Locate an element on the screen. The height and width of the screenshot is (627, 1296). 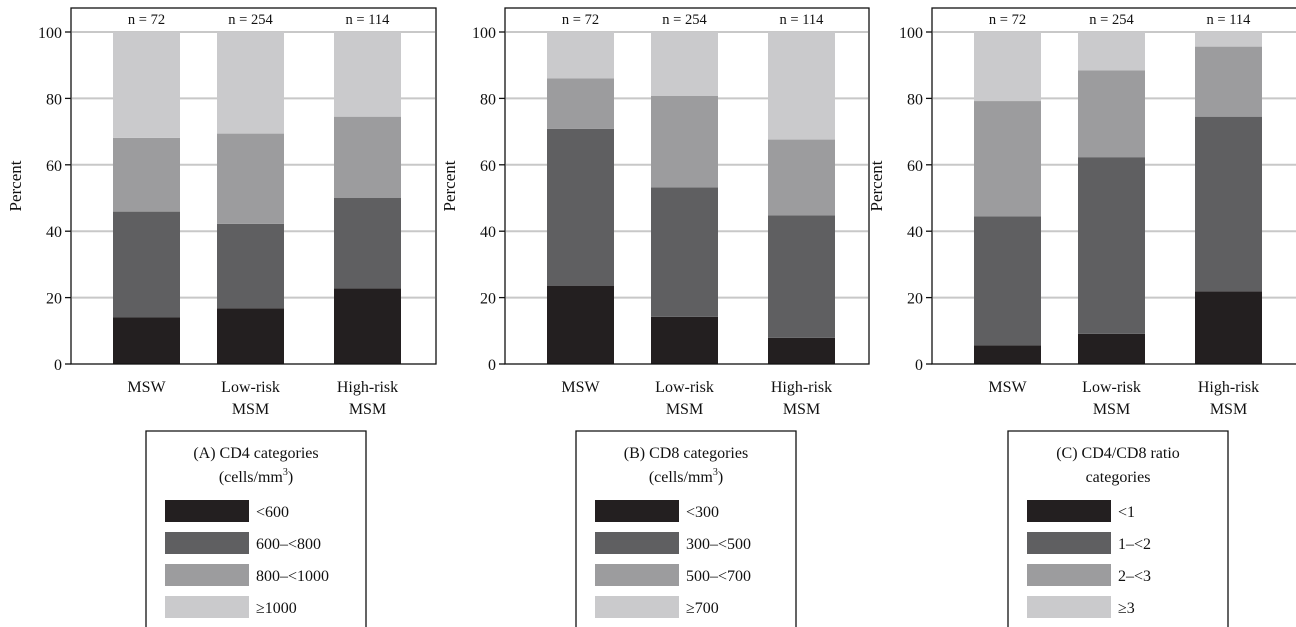
legend-title: (B) CD8 categories is located at coordinates (686, 453).